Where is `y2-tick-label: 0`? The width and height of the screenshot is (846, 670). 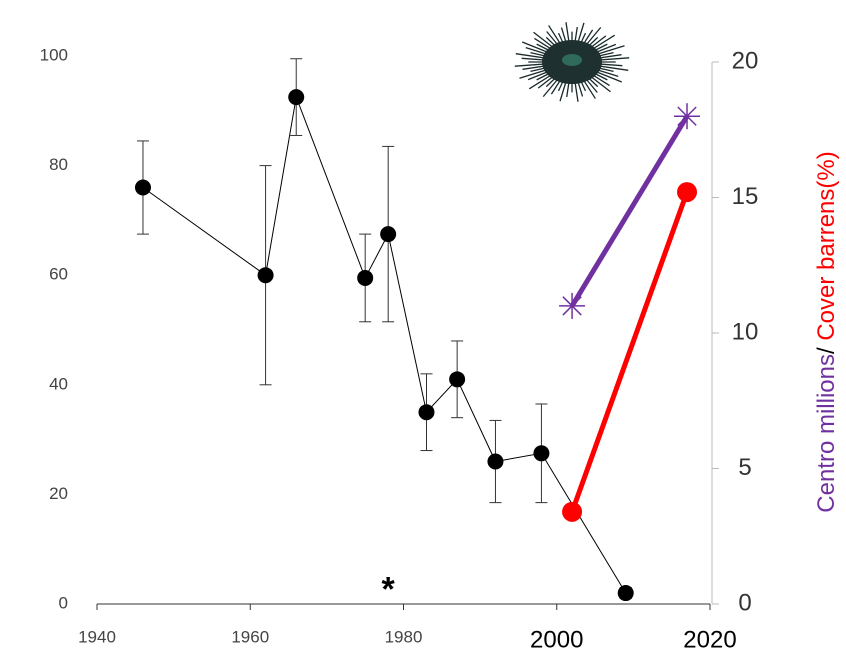 y2-tick-label: 0 is located at coordinates (744, 602).